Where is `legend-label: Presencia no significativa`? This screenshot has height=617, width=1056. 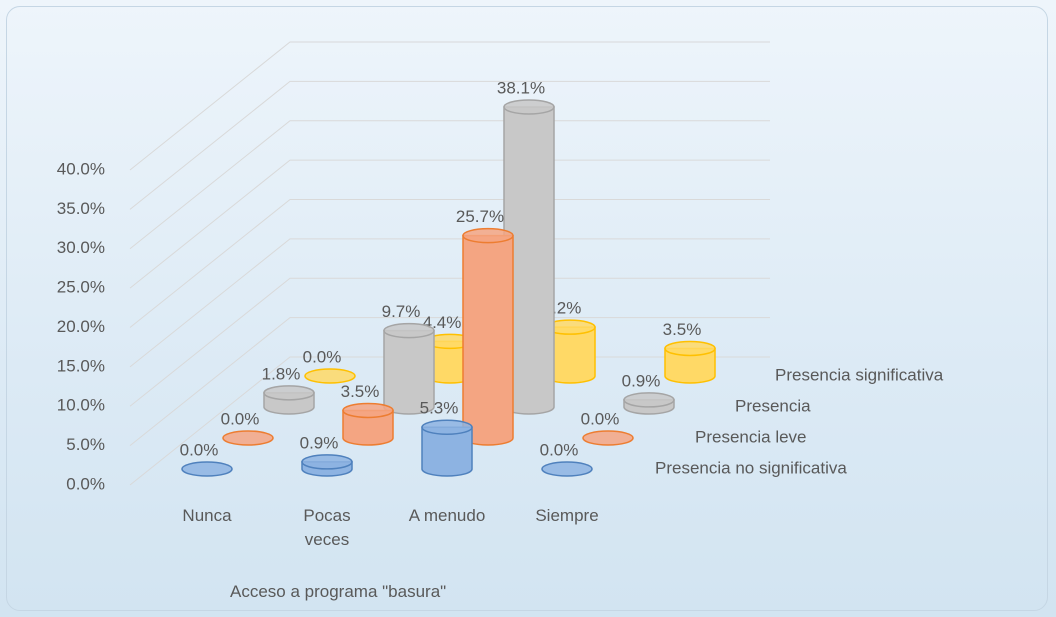
legend-label: Presencia no significativa is located at coordinates (751, 467).